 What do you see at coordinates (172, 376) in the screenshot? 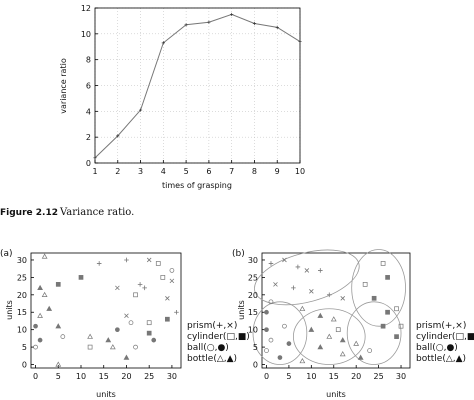
I see `x-tick-label: 30` at bounding box center [172, 376].